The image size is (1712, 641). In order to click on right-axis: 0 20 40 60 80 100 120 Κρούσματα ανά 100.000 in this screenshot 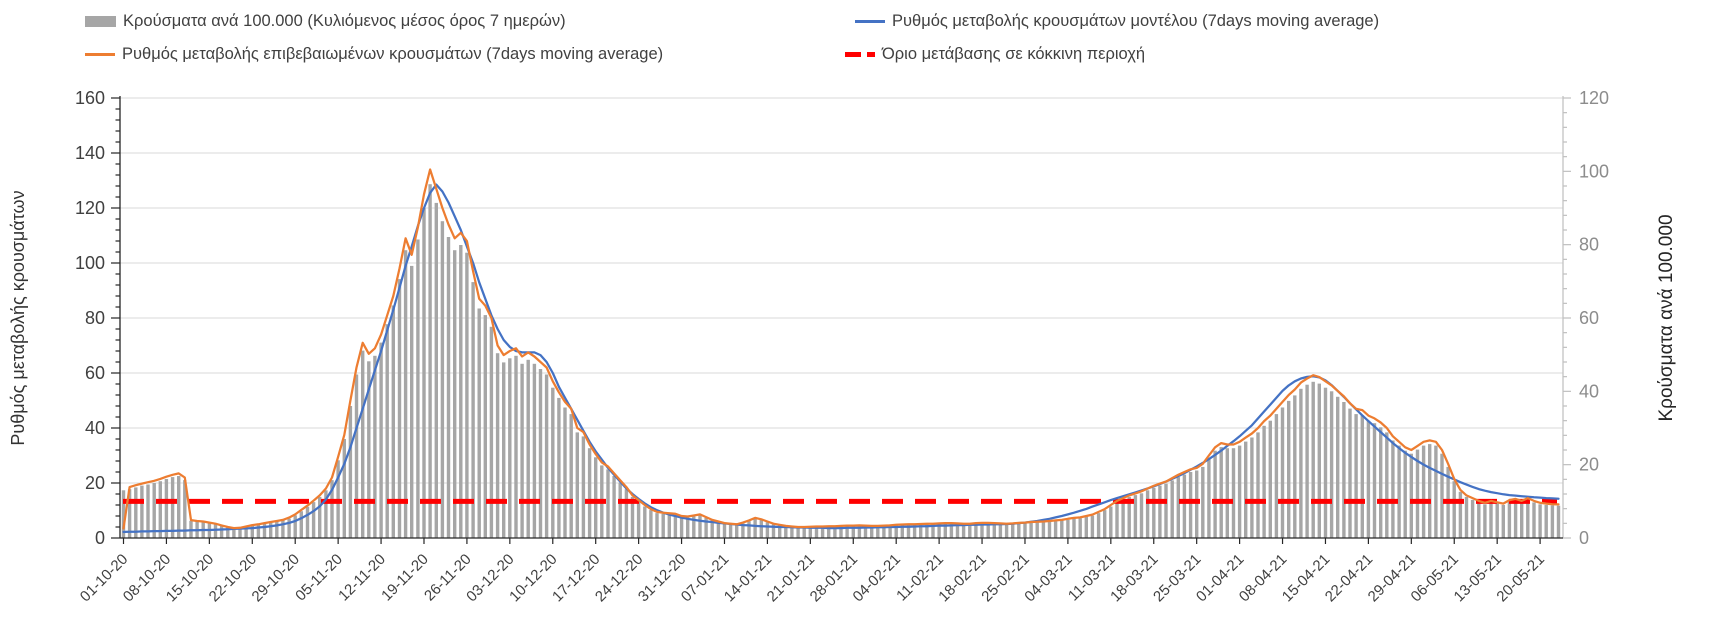, I will do `click(1619, 318)`.